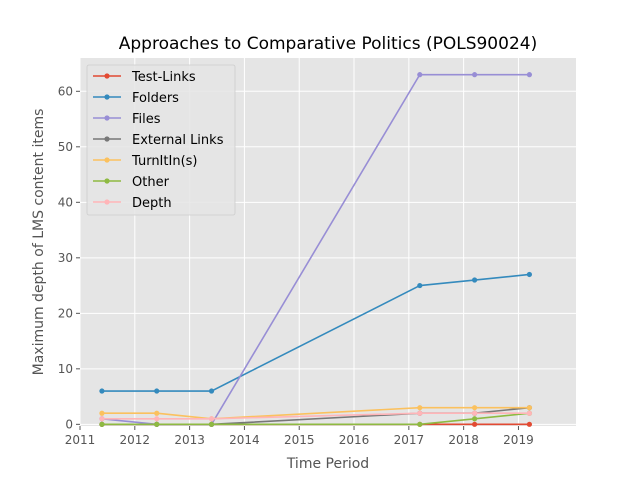 The image size is (640, 480). What do you see at coordinates (65, 258) in the screenshot?
I see `y-tick-label: 30` at bounding box center [65, 258].